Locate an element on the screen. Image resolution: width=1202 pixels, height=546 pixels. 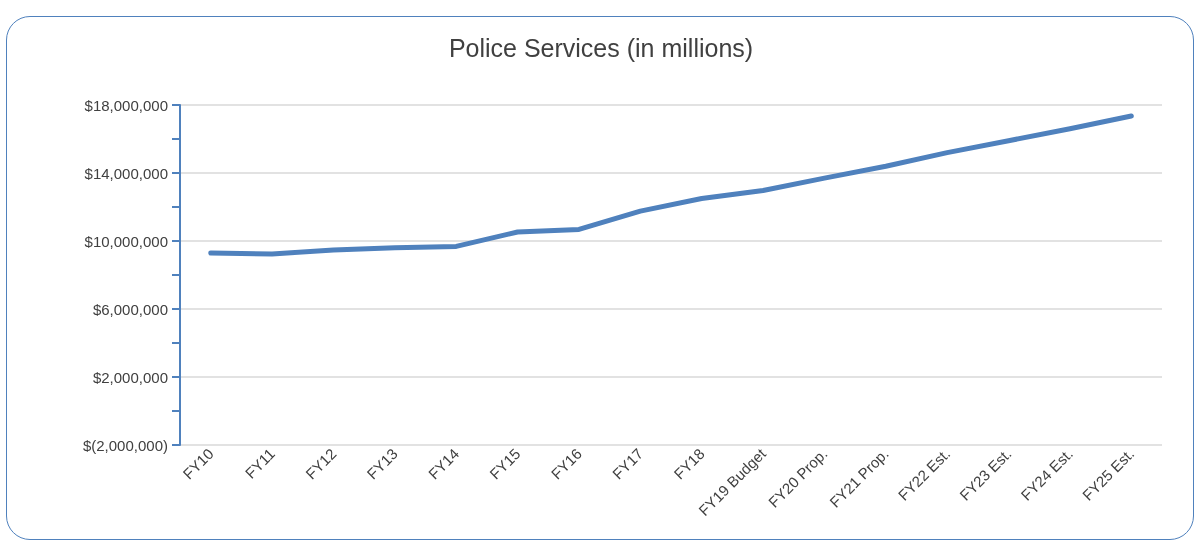
y-tick-label: $2,000,000 is located at coordinates (130, 377).